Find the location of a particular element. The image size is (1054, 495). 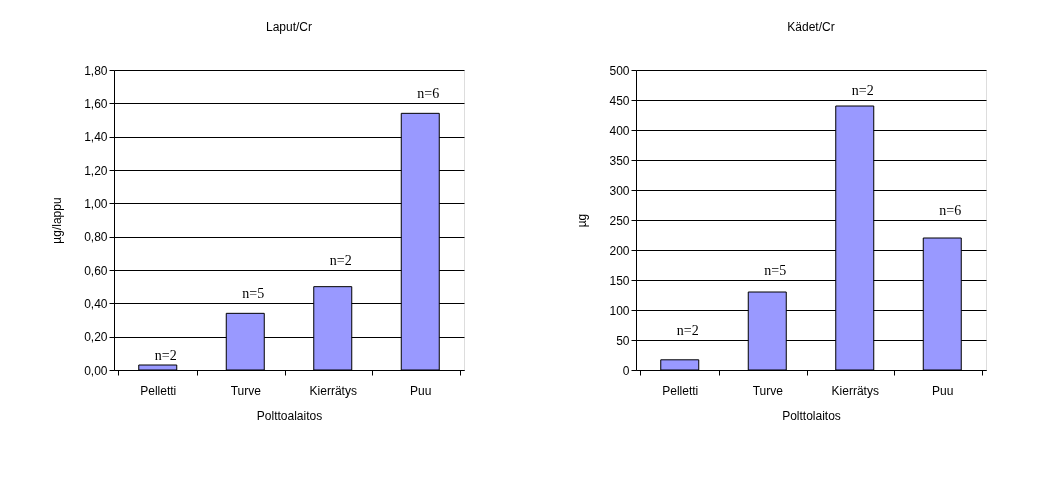

y-tick-label: 250 is located at coordinates (619, 220).